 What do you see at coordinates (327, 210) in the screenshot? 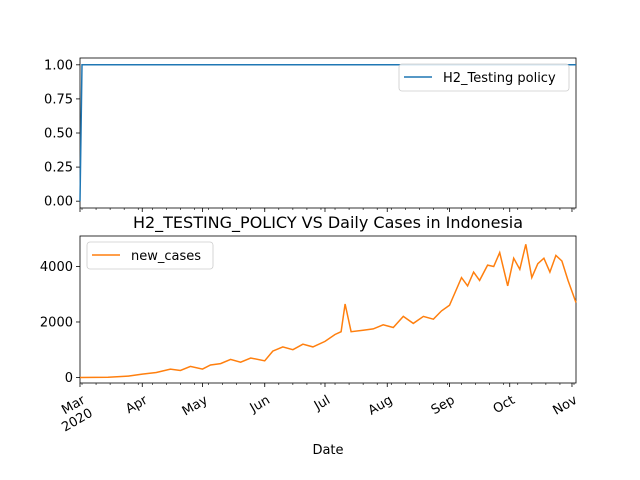
I see `top-x-axis` at bounding box center [327, 210].